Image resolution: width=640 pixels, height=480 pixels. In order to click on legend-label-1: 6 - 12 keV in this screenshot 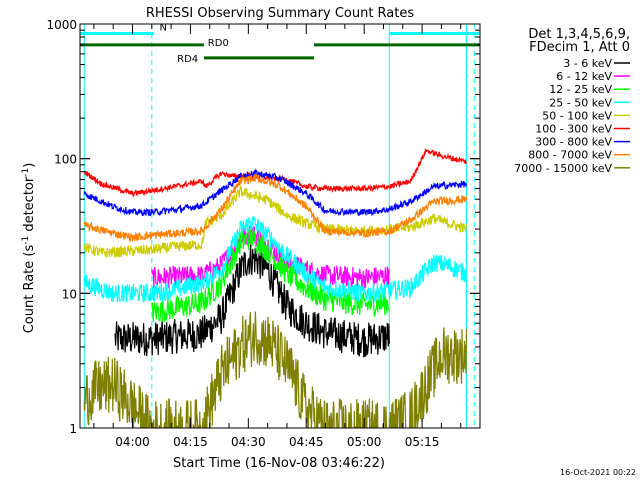, I will do `click(584, 76)`.